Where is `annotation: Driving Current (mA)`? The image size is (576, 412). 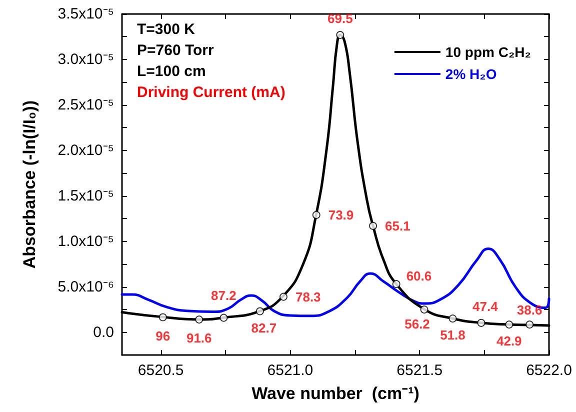 annotation: Driving Current (mA) is located at coordinates (211, 92).